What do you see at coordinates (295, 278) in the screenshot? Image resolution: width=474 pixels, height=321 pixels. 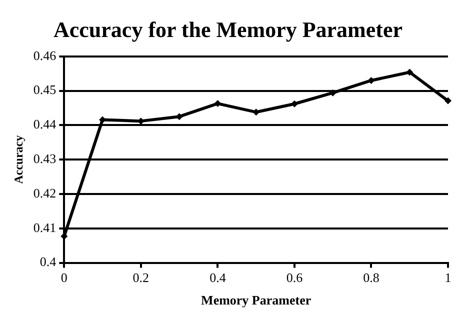 I see `x-tick-label: 0.6` at bounding box center [295, 278].